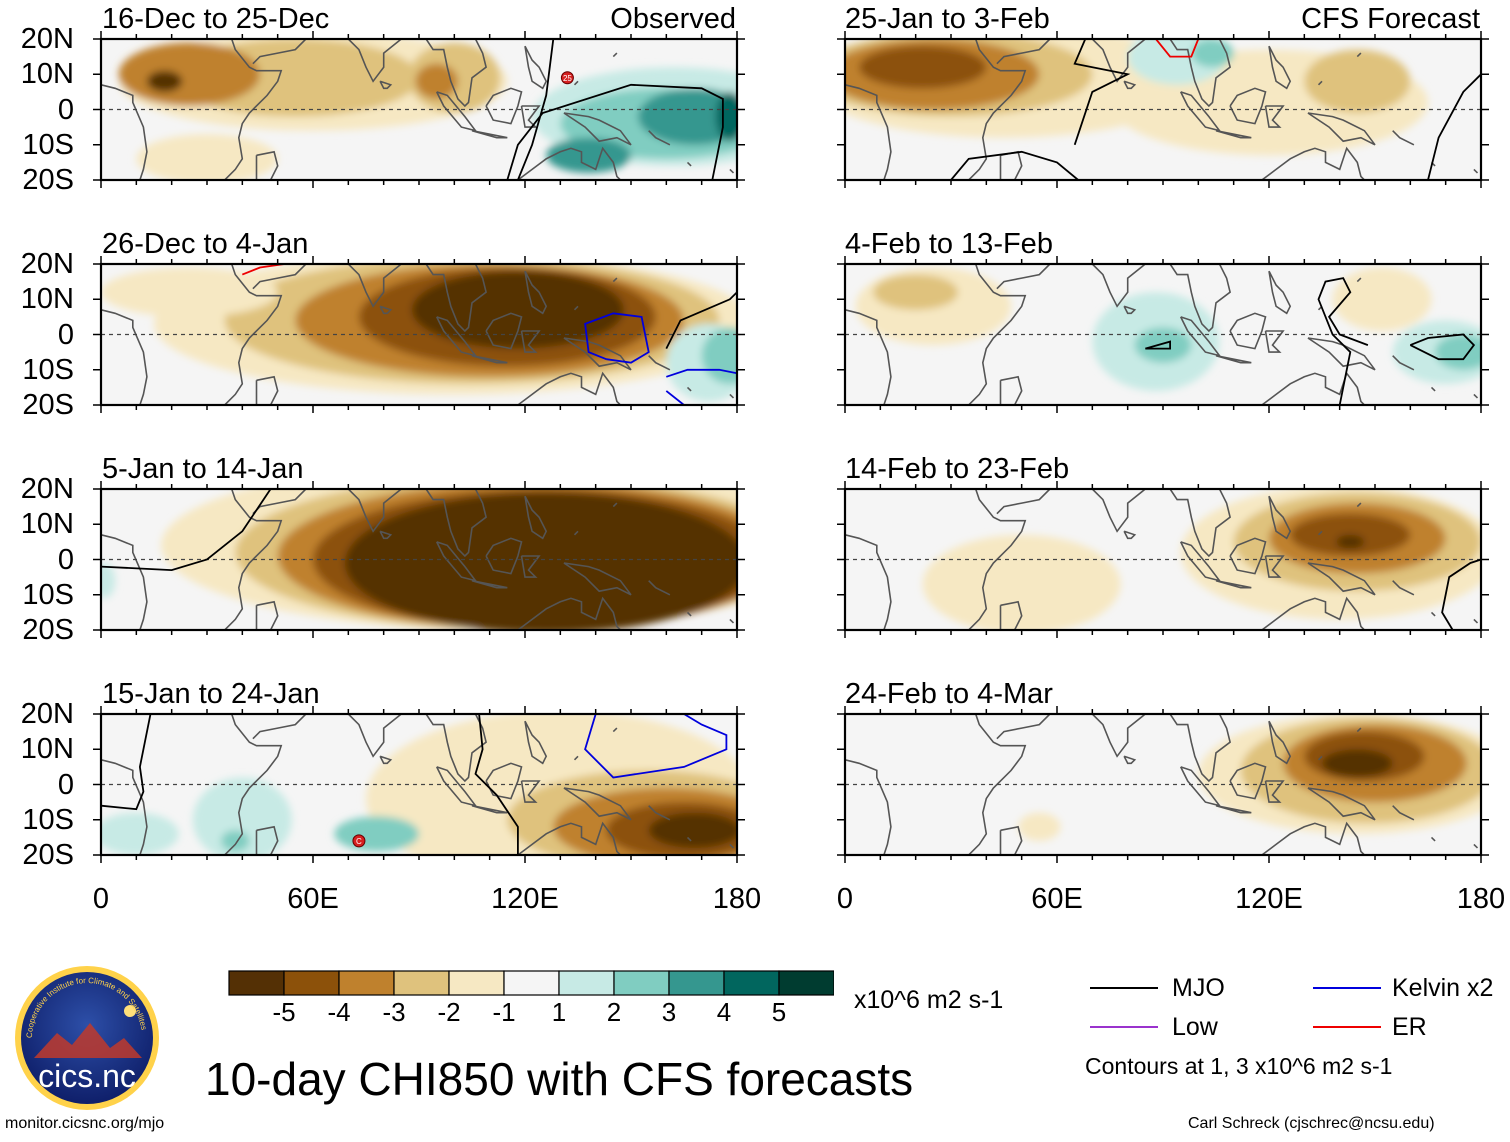 Image resolution: width=1510 pixels, height=1142 pixels. I want to click on lon-tick-label: 0, so click(845, 899).